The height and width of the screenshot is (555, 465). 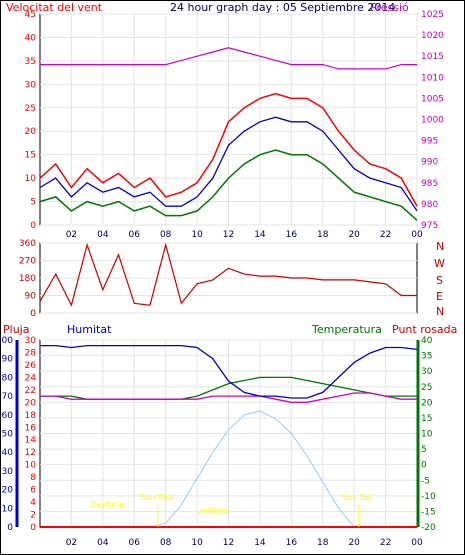 I want to click on pressure-right-tick: 975, so click(x=429, y=226).